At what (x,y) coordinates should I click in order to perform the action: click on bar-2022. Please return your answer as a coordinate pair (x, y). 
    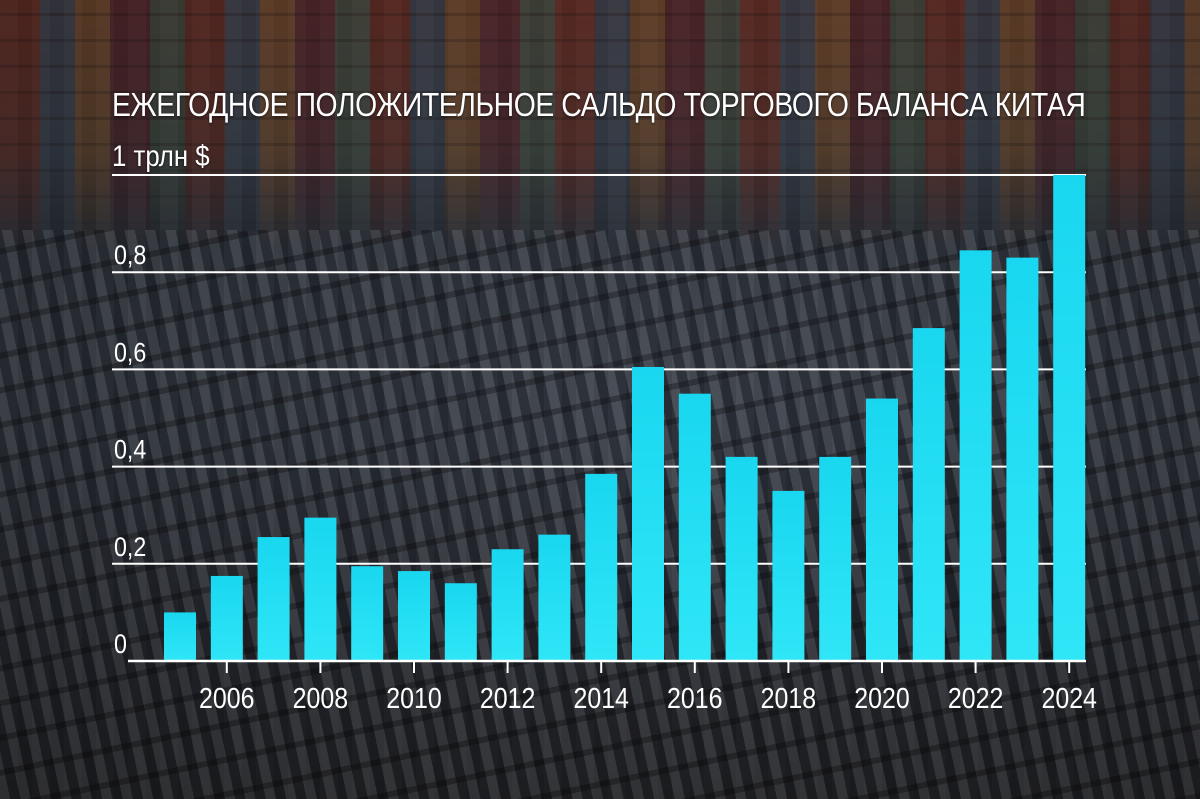
    Looking at the image, I should click on (975, 455).